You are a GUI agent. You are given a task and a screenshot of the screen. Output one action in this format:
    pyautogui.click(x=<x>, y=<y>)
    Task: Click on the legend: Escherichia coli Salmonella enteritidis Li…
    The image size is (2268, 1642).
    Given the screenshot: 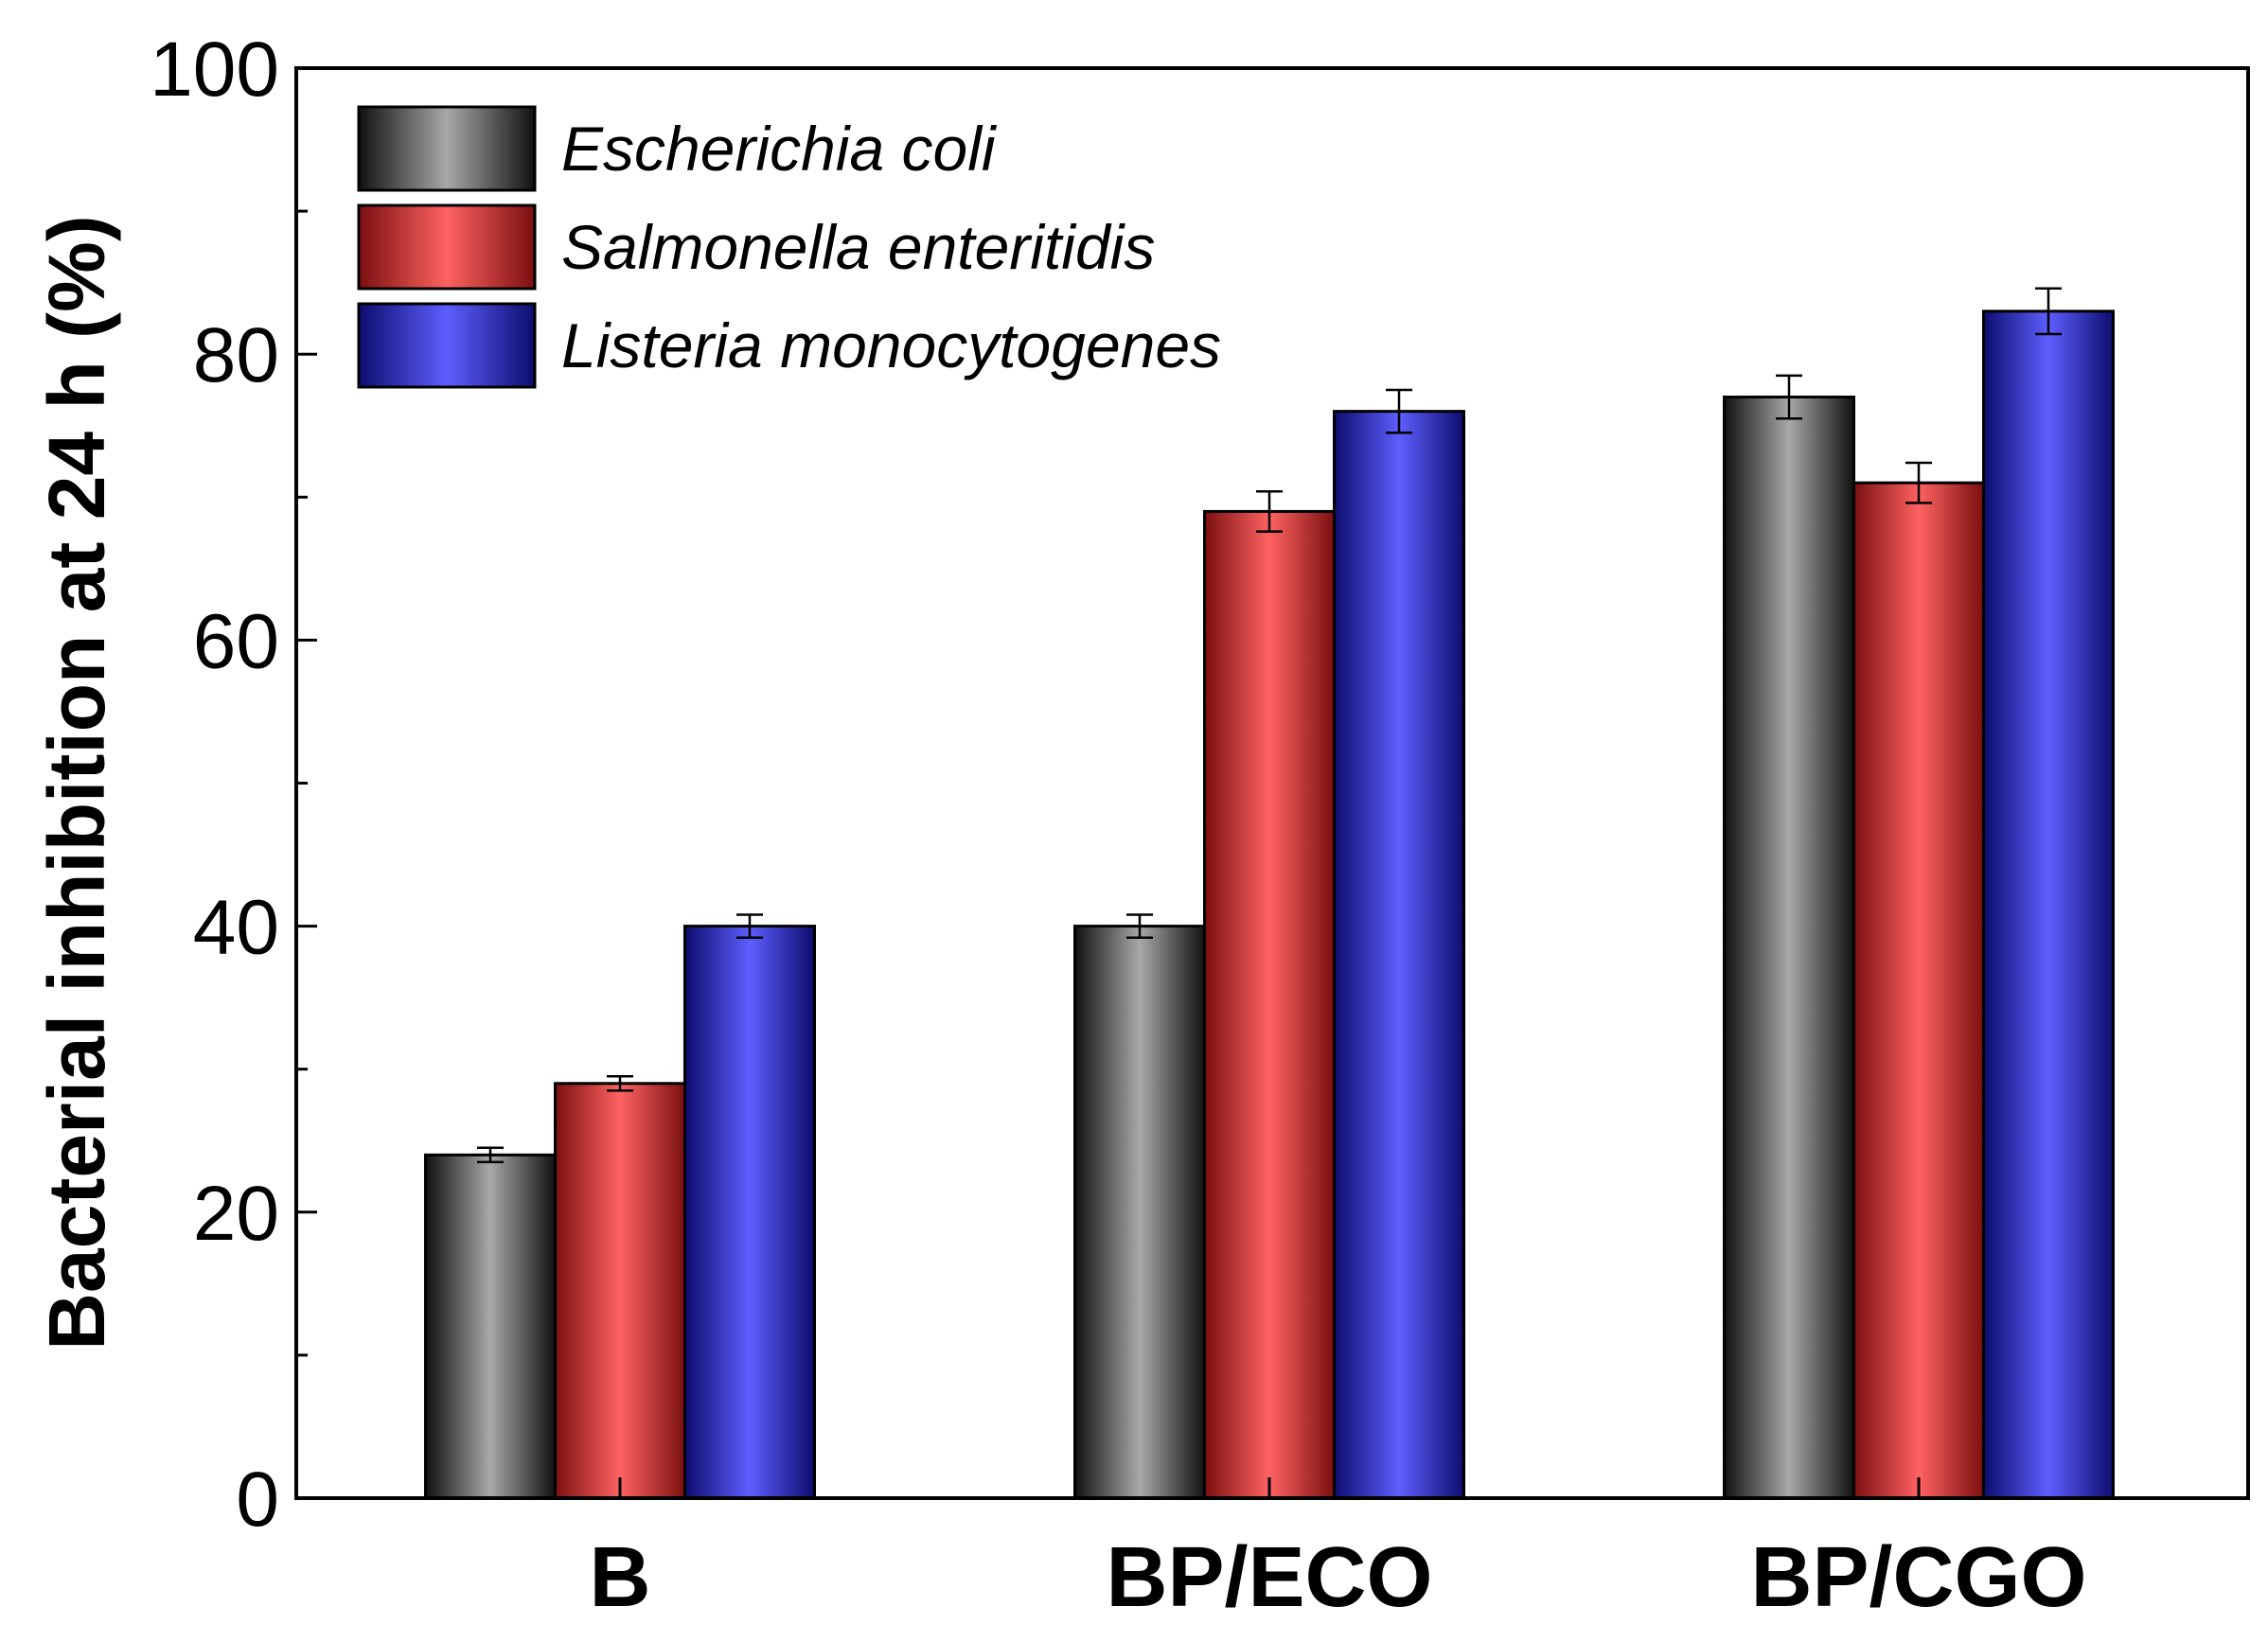 What is the action you would take?
    pyautogui.click(x=789, y=247)
    